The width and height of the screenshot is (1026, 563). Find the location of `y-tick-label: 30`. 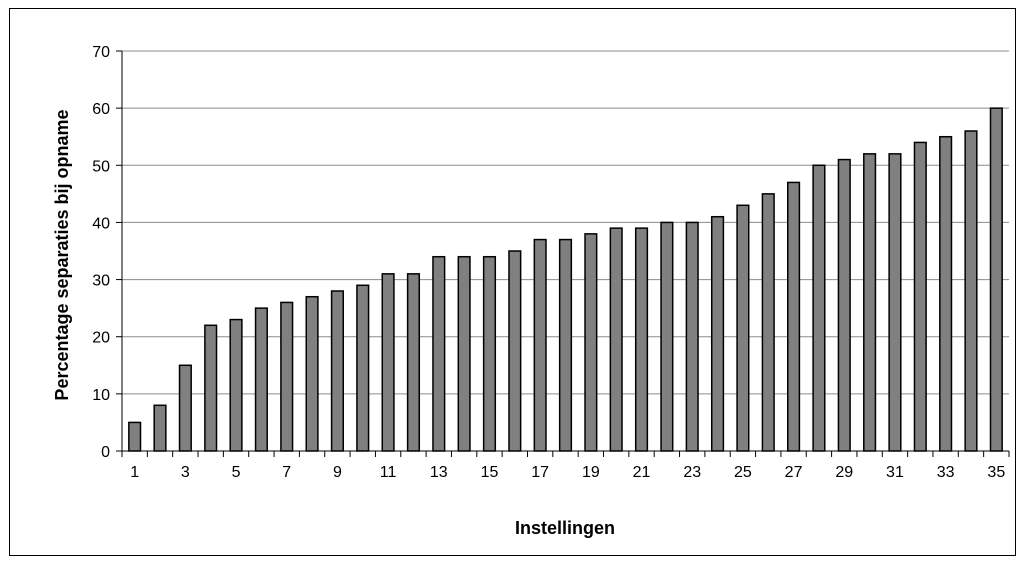

y-tick-label: 30 is located at coordinates (101, 281).